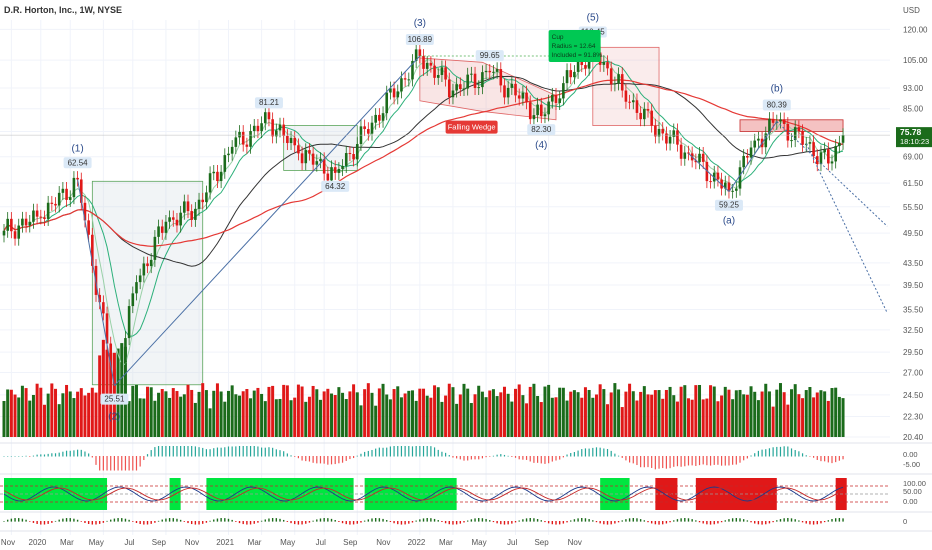  What do you see at coordinates (911, 10) in the screenshot?
I see `currency-label: USD` at bounding box center [911, 10].